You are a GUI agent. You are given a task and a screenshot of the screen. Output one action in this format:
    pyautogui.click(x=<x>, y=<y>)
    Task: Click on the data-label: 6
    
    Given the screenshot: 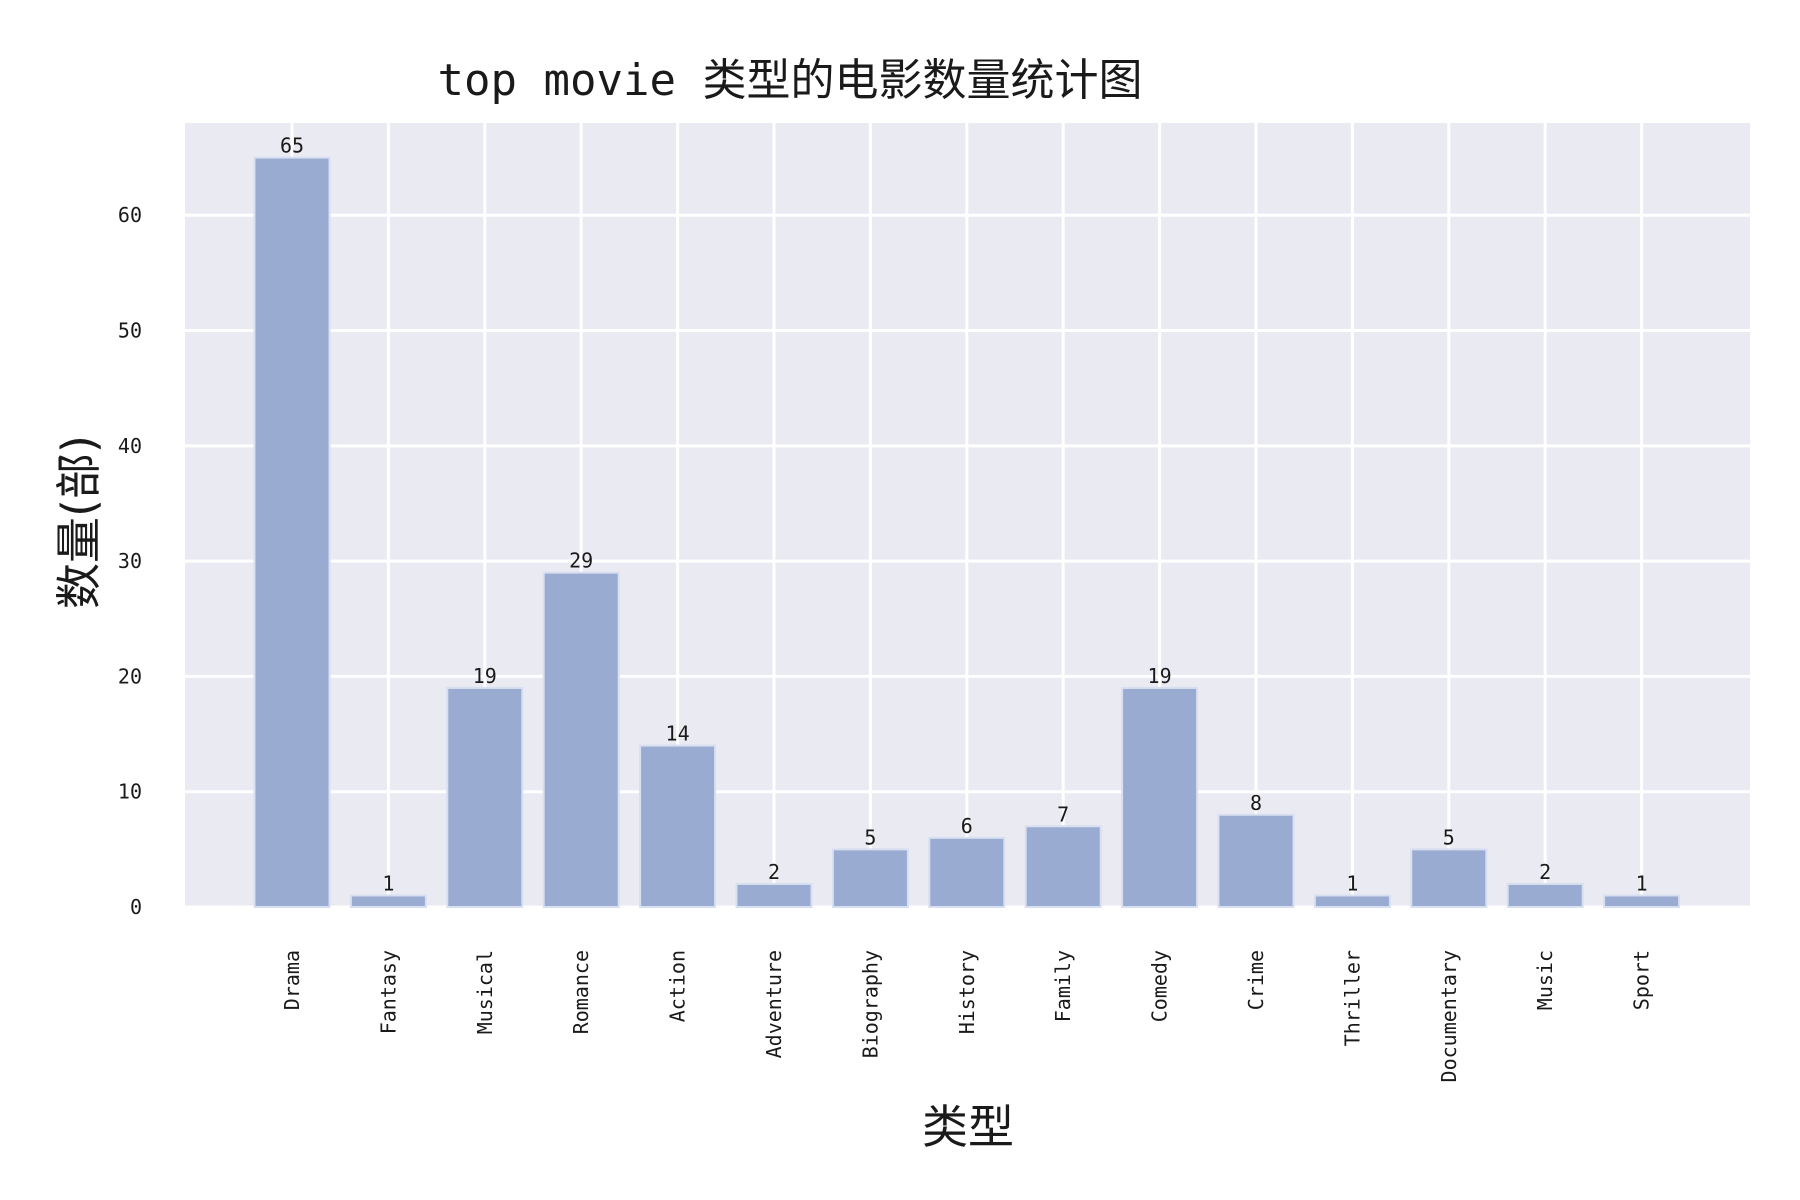 What is the action you would take?
    pyautogui.click(x=967, y=826)
    